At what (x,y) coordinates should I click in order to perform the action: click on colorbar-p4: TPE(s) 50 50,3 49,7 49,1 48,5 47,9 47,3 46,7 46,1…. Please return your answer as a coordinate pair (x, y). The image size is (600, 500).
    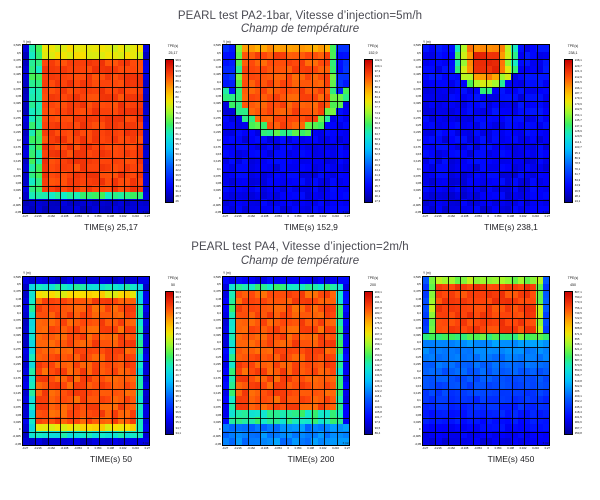
    Looking at the image, I should click on (173, 355).